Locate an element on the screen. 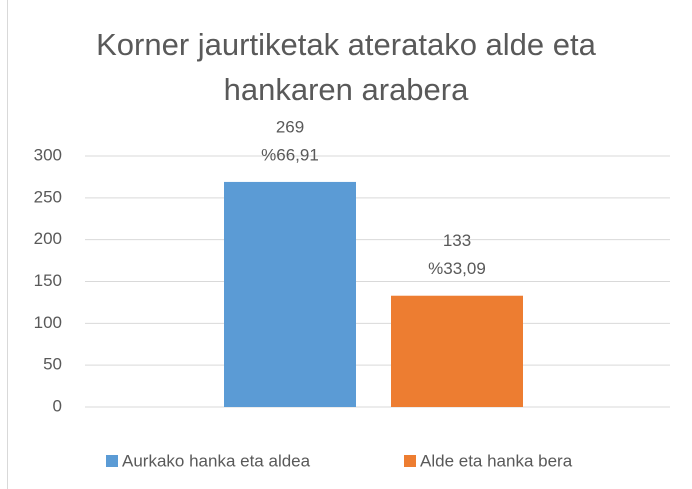  share-label: %33,09 is located at coordinates (457, 268).